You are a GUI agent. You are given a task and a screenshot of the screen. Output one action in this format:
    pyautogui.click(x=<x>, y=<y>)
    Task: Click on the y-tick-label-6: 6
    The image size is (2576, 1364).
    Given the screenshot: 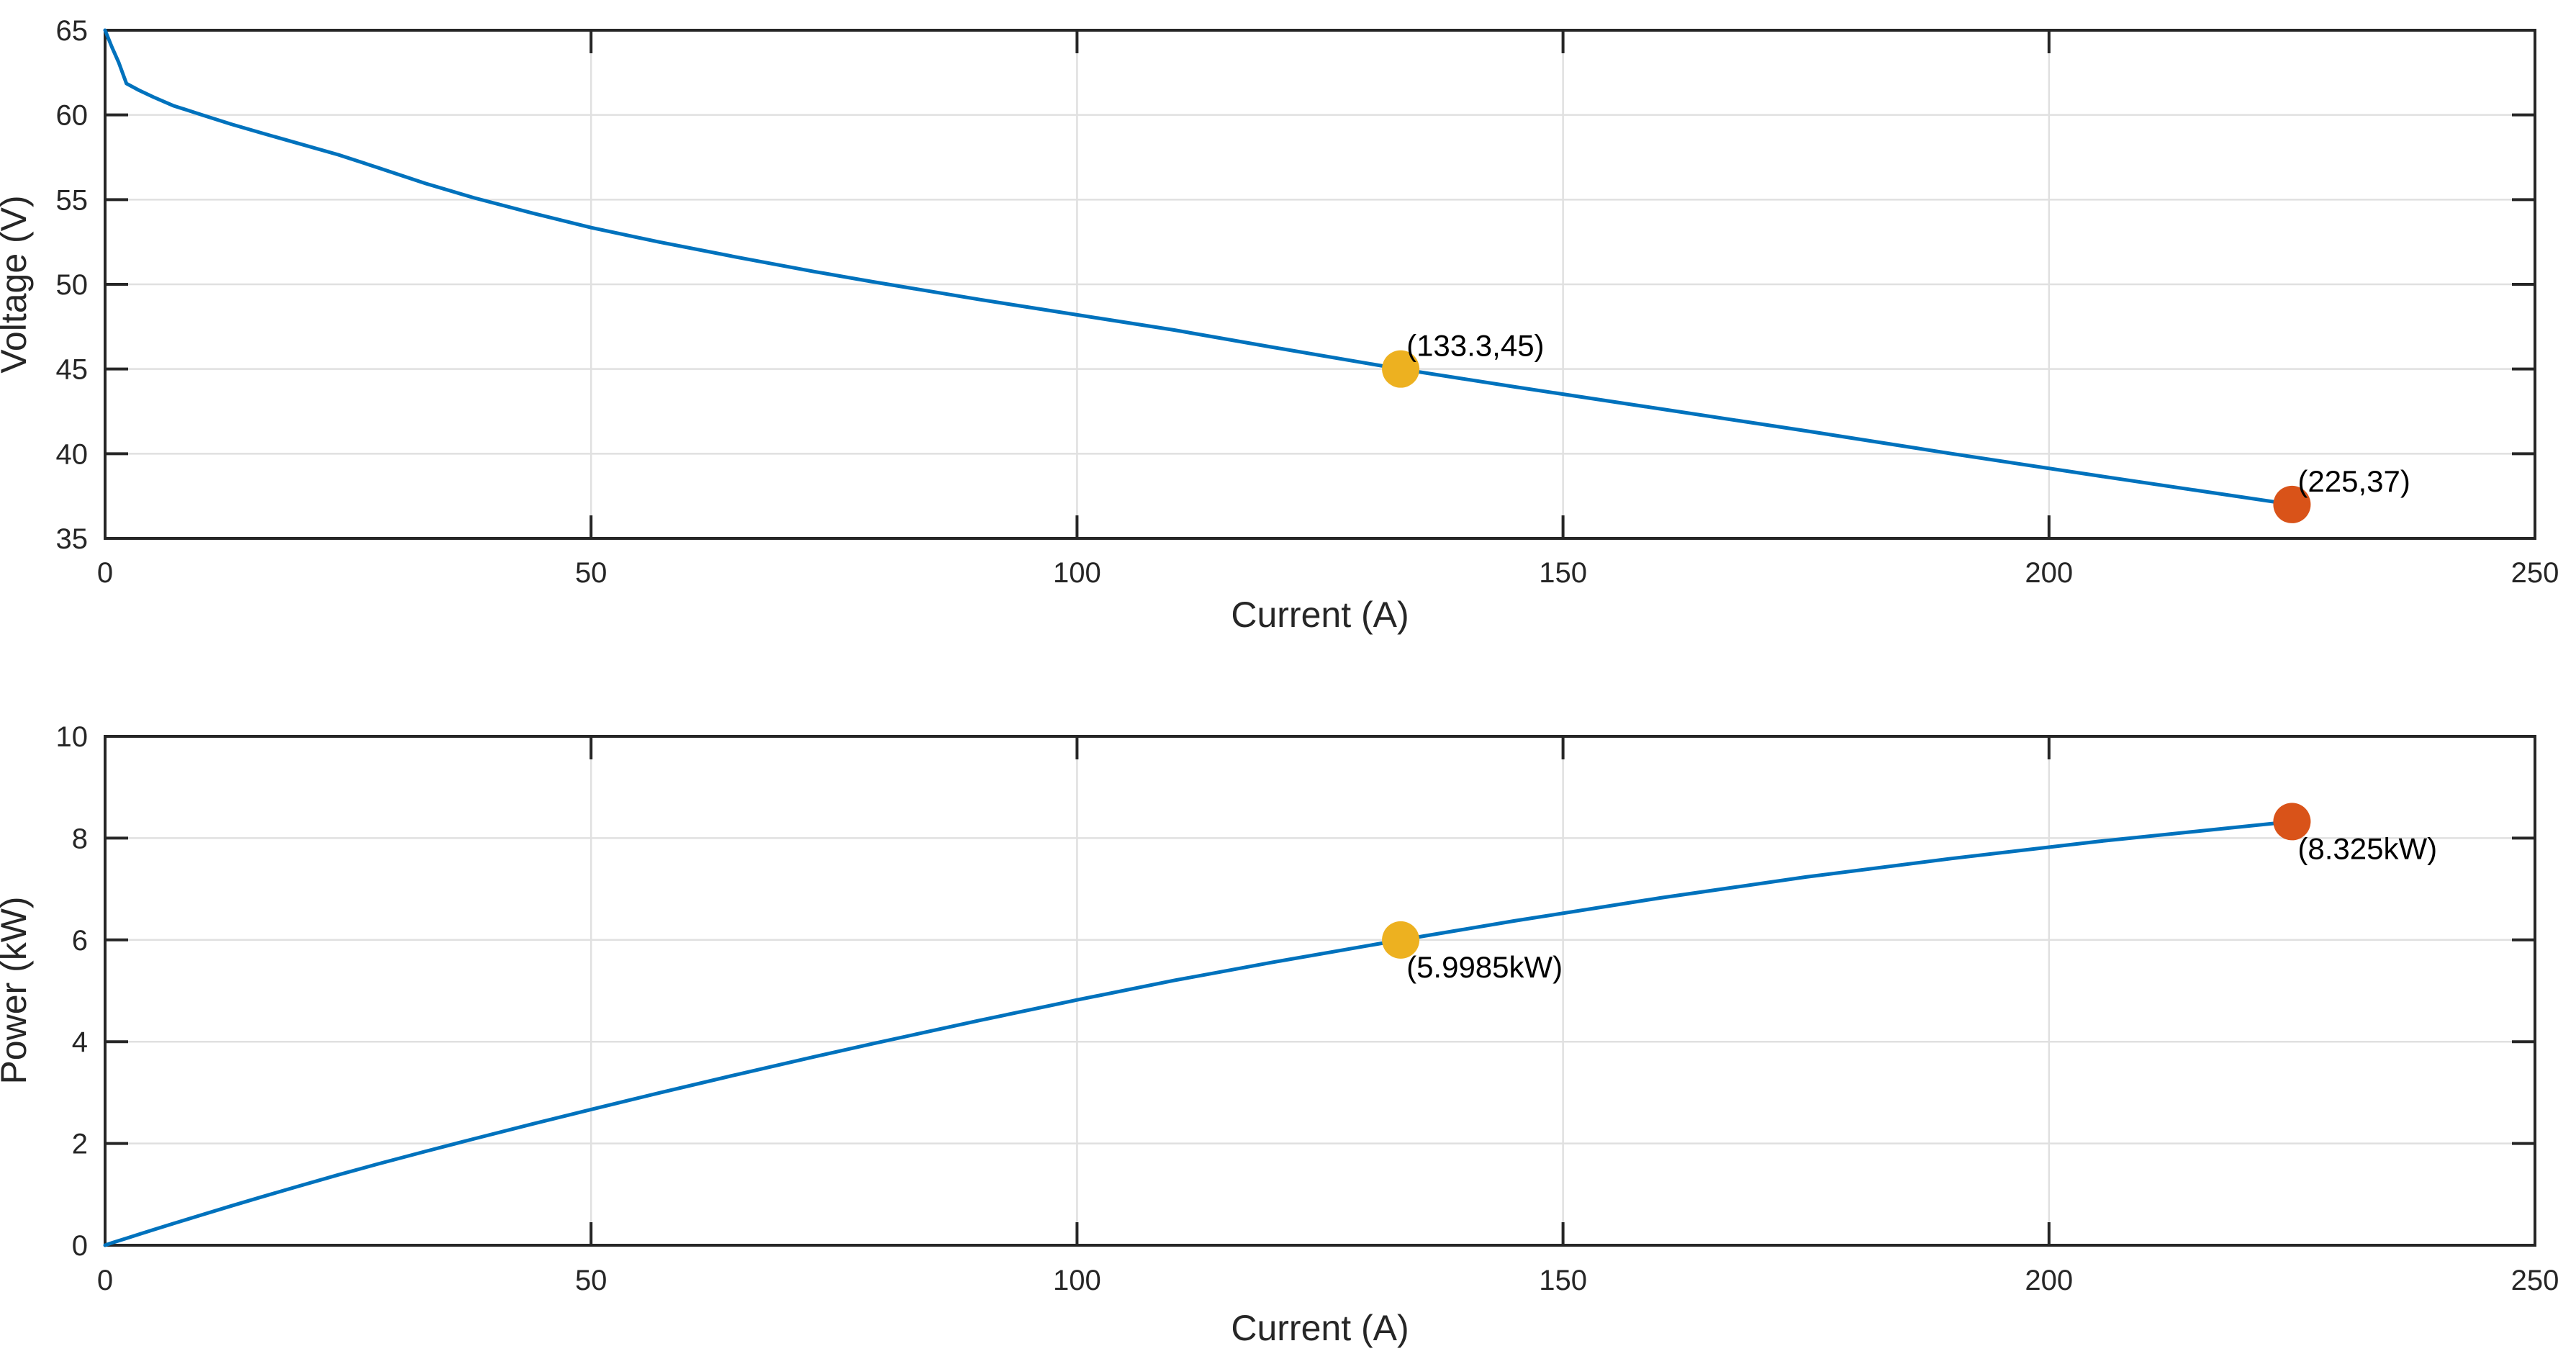 What is the action you would take?
    pyautogui.click(x=80, y=941)
    